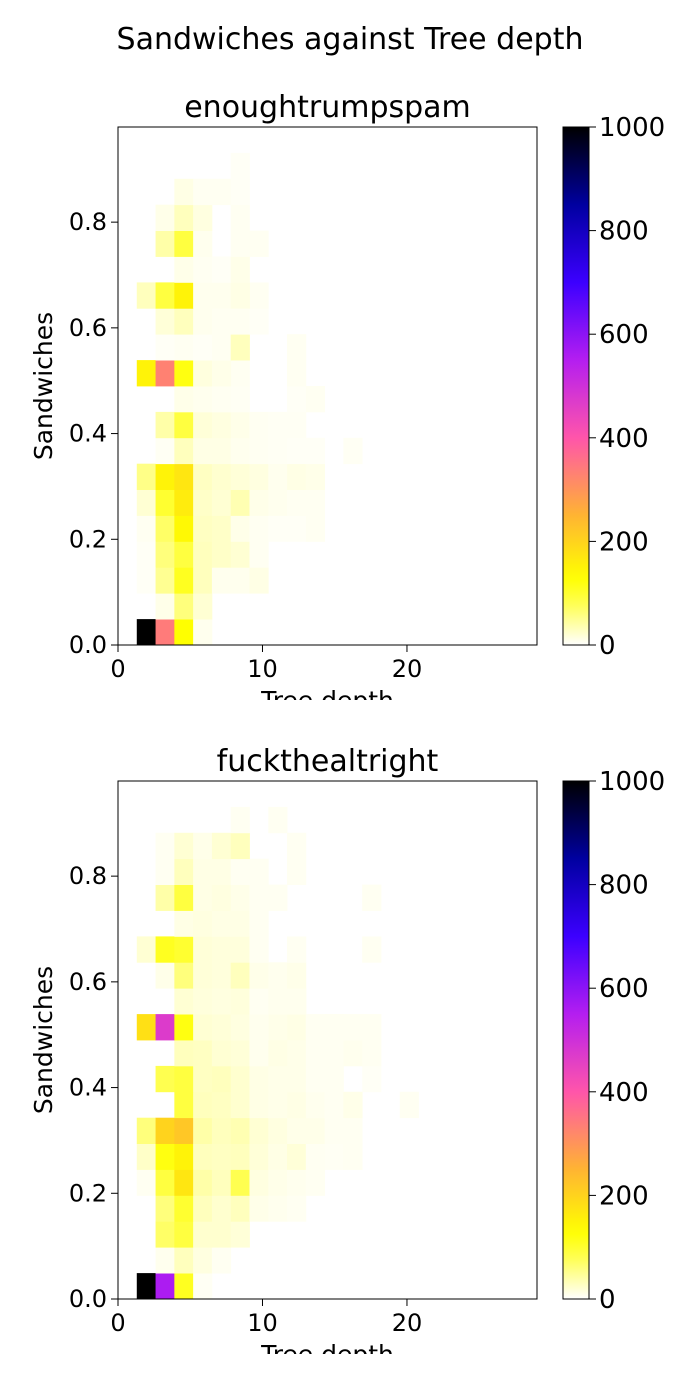  What do you see at coordinates (407, 1323) in the screenshot?
I see `x-tick-label: 20` at bounding box center [407, 1323].